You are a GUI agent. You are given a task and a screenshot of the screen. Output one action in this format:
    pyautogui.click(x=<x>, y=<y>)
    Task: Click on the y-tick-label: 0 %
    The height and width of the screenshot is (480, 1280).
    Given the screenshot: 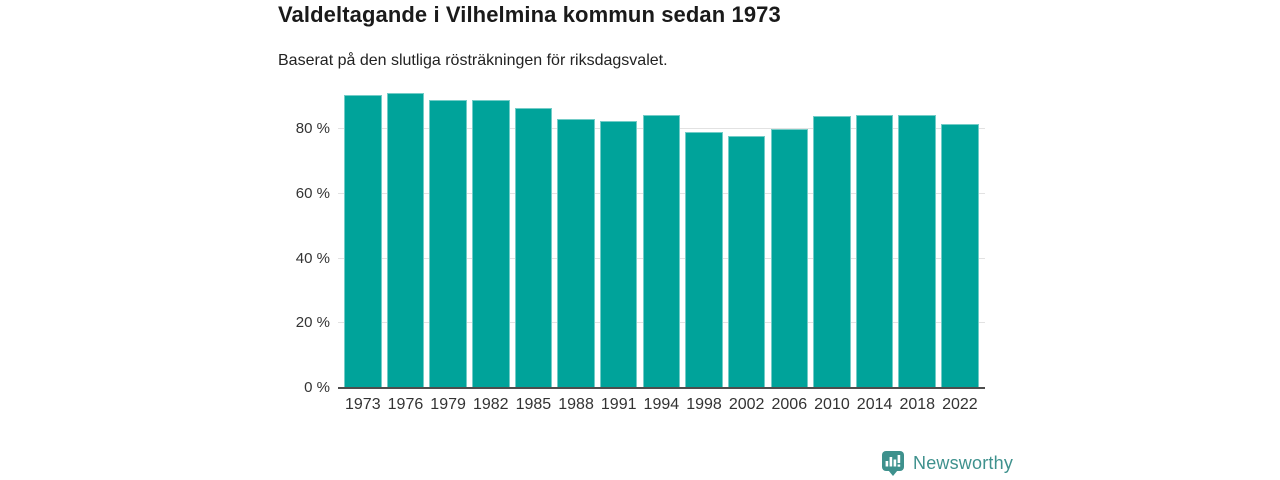 What is the action you would take?
    pyautogui.click(x=317, y=387)
    